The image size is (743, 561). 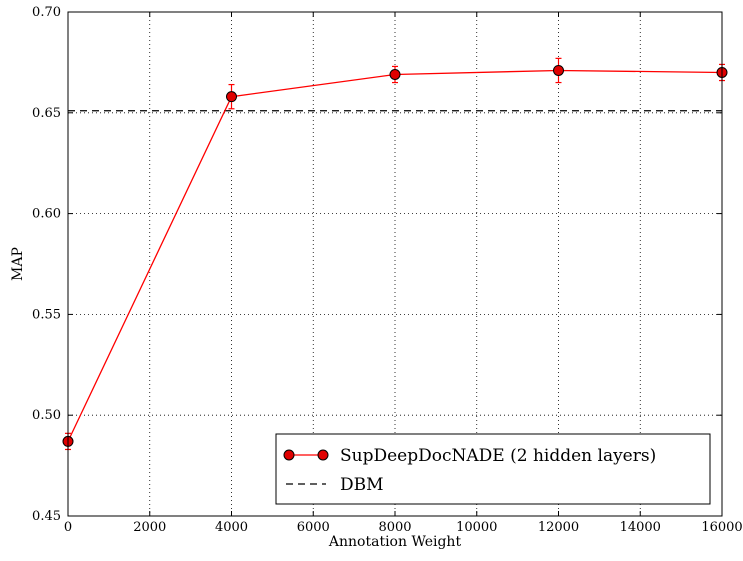 What do you see at coordinates (231, 527) in the screenshot?
I see `x-tick-label: 4000` at bounding box center [231, 527].